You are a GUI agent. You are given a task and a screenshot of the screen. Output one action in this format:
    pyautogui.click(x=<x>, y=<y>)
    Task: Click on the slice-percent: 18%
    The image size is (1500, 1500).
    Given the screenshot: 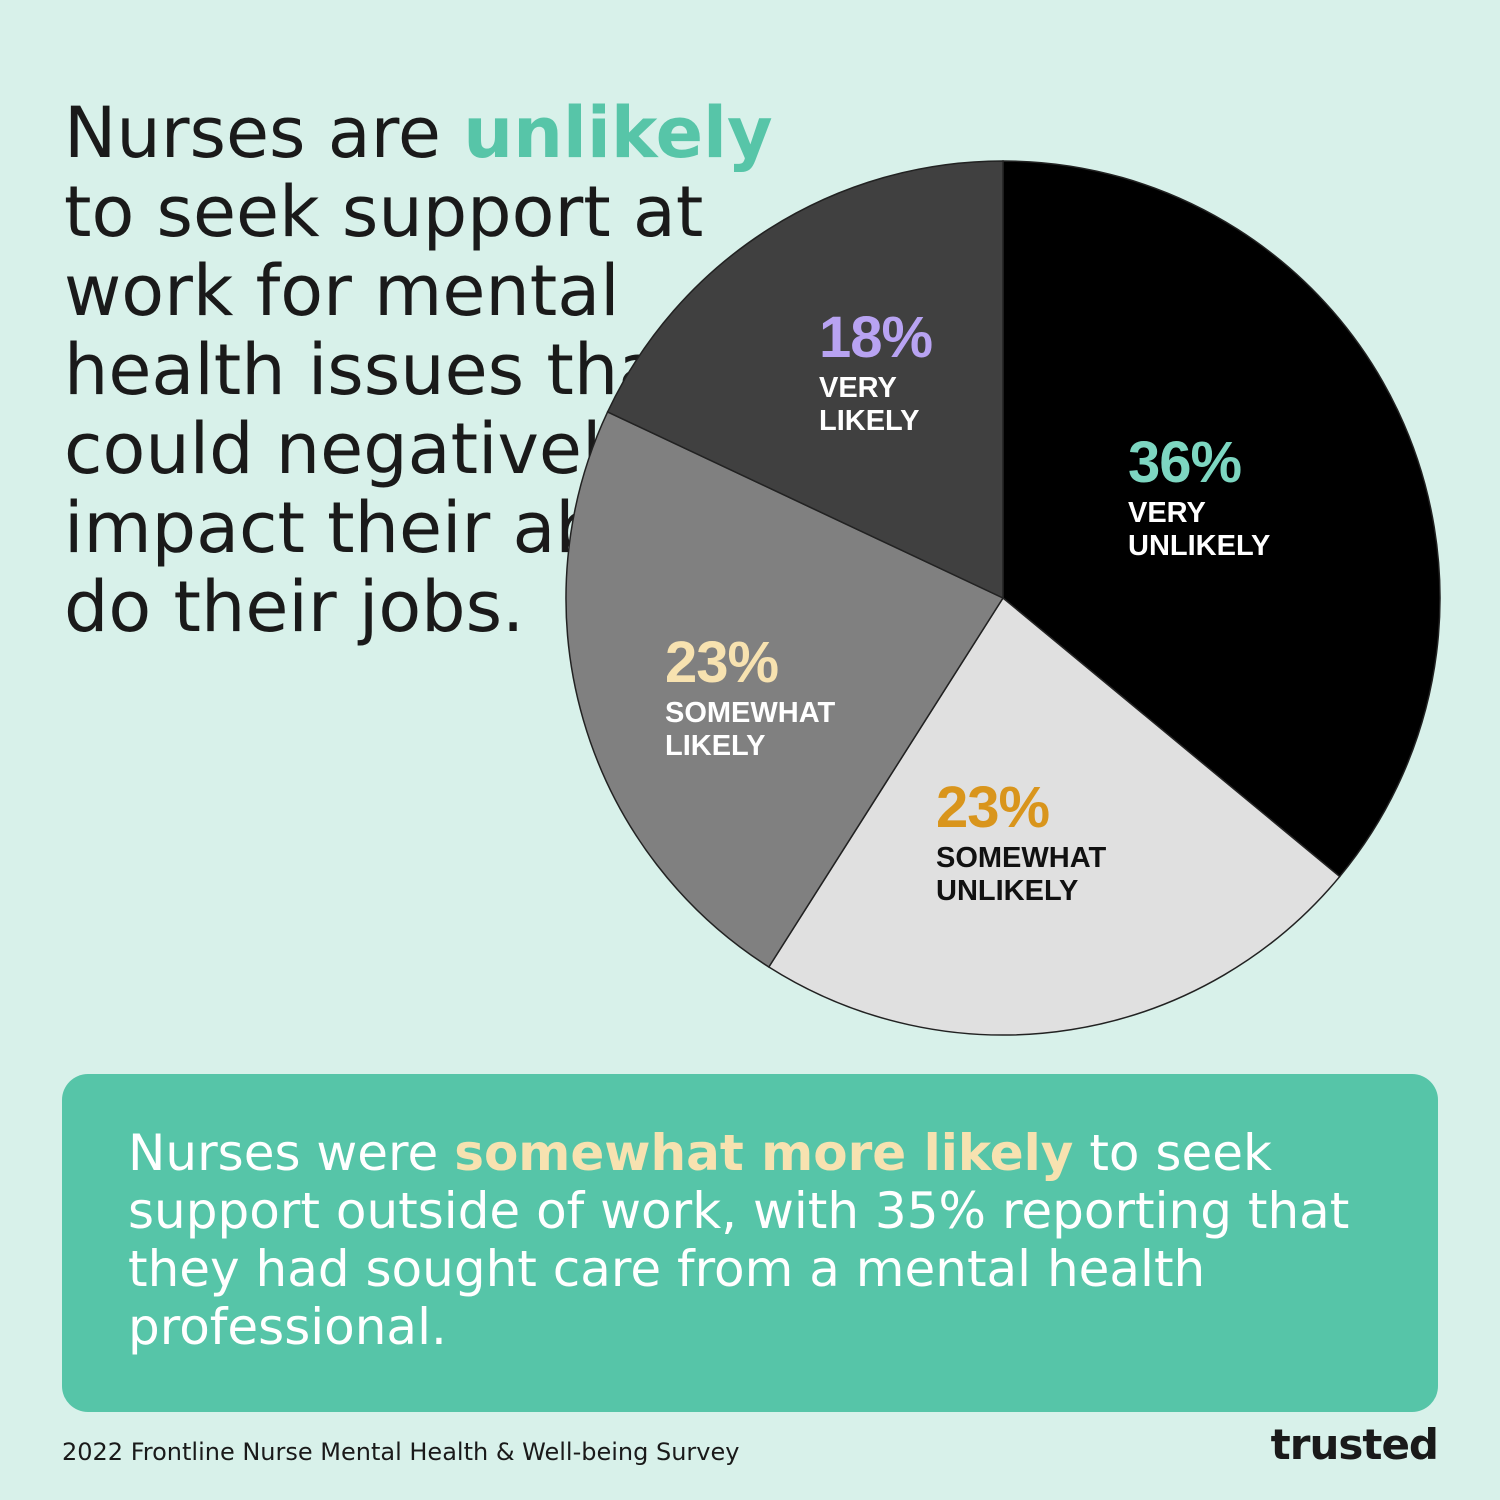 What is the action you would take?
    pyautogui.click(x=876, y=337)
    